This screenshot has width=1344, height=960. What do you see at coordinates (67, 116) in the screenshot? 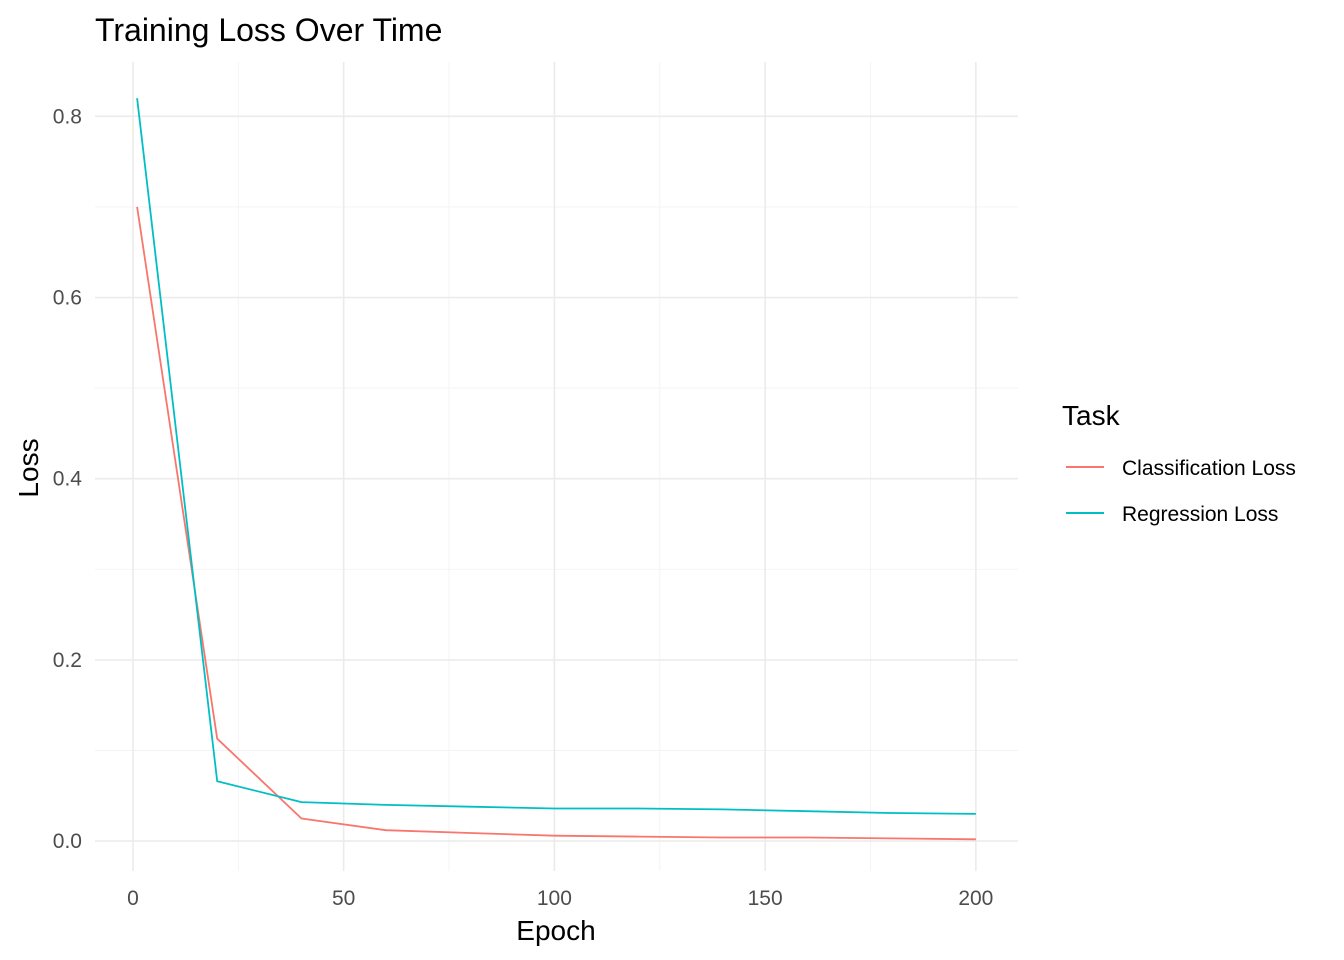
I see `y-tick-label: 0.8` at bounding box center [67, 116].